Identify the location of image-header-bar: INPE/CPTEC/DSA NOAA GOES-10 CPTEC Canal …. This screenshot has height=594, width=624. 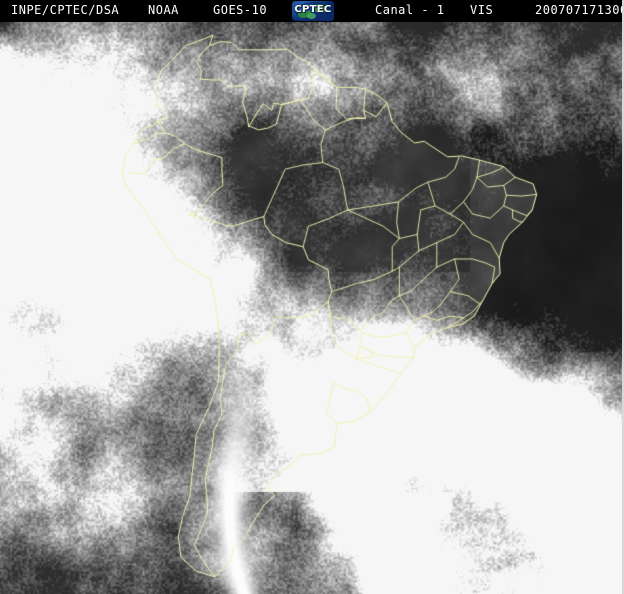
(312, 11).